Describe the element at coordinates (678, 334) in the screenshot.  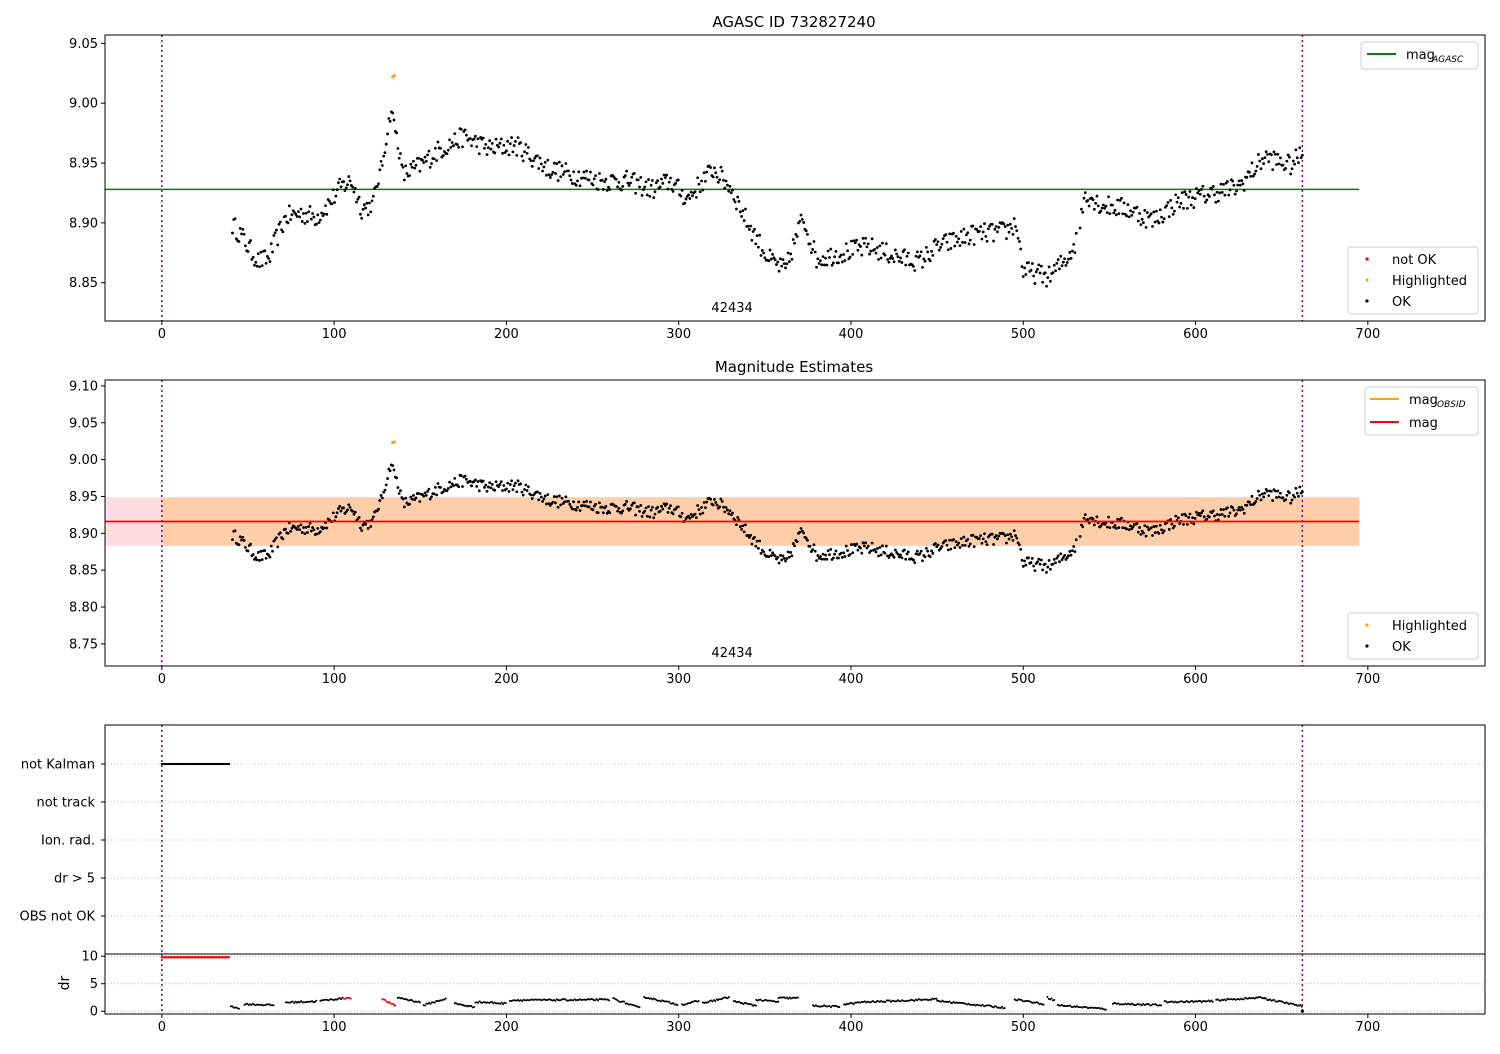
I see `p1-xtick-label: 300` at that location.